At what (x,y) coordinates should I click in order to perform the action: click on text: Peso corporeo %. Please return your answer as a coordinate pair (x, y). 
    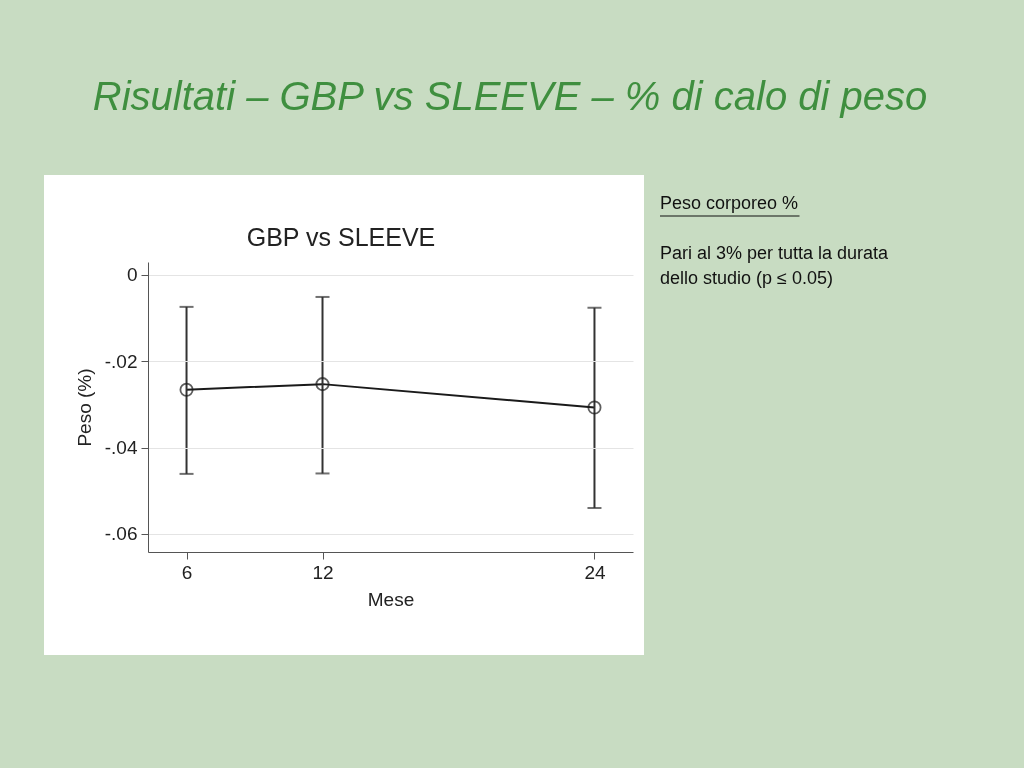
    Looking at the image, I should click on (729, 203).